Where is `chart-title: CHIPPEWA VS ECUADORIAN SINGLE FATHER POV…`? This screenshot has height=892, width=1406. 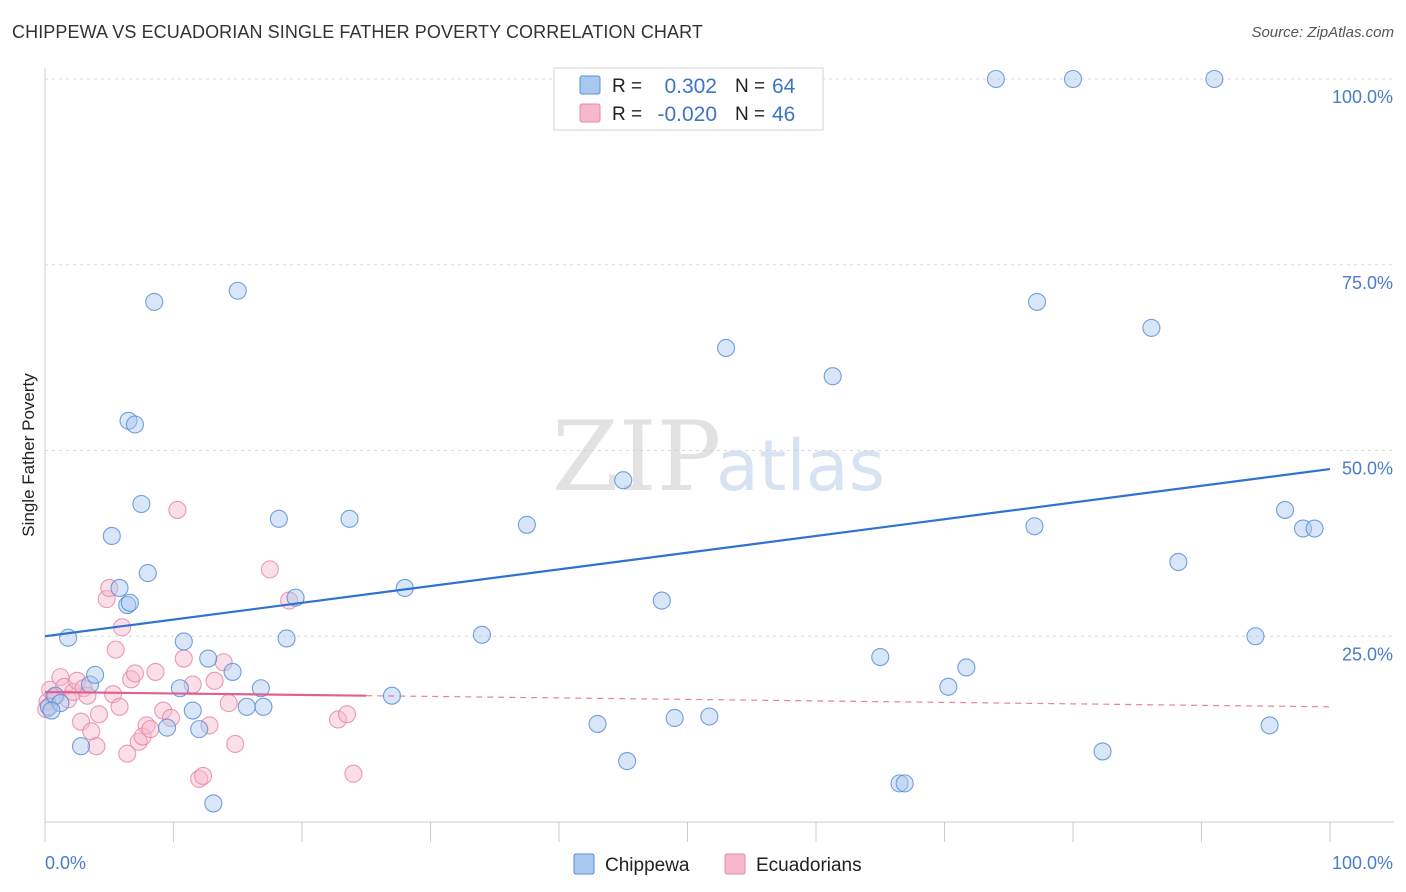 chart-title: CHIPPEWA VS ECUADORIAN SINGLE FATHER POV… is located at coordinates (357, 32).